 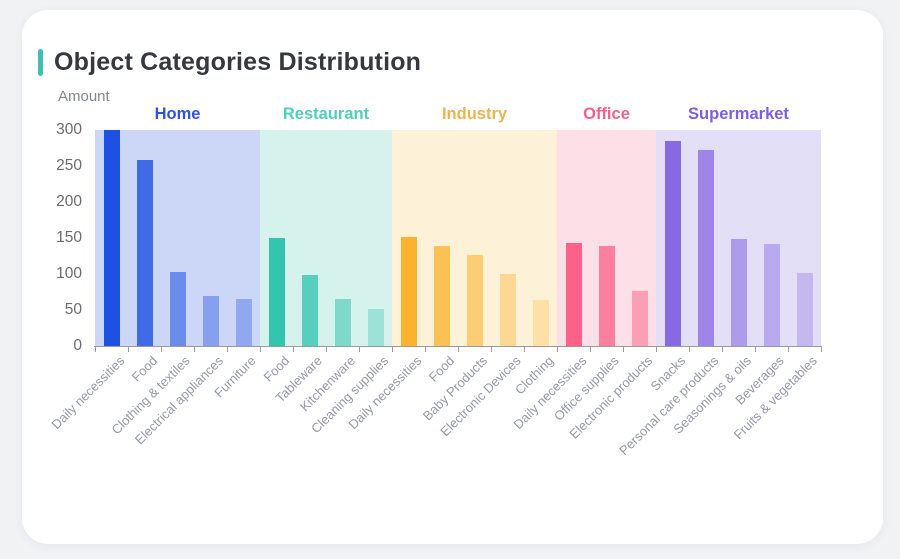 I want to click on chart-title: Object Categories Distribution, so click(x=238, y=62).